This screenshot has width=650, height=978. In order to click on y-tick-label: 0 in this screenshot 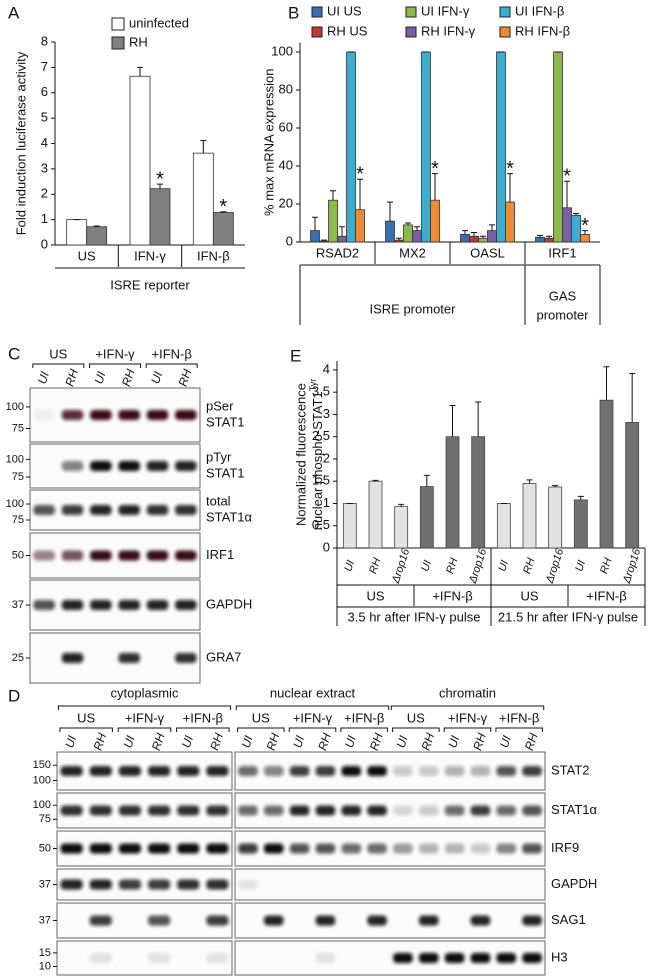, I will do `click(289, 240)`.